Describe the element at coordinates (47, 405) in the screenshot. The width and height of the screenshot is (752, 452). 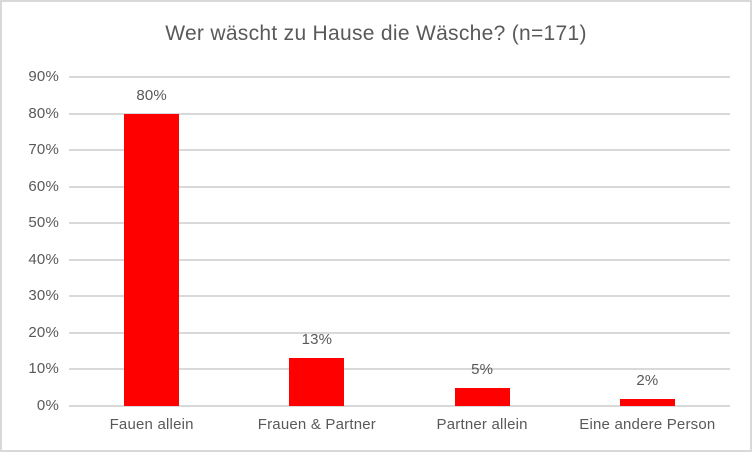
I see `y-axis-tick-label: 0%` at that location.